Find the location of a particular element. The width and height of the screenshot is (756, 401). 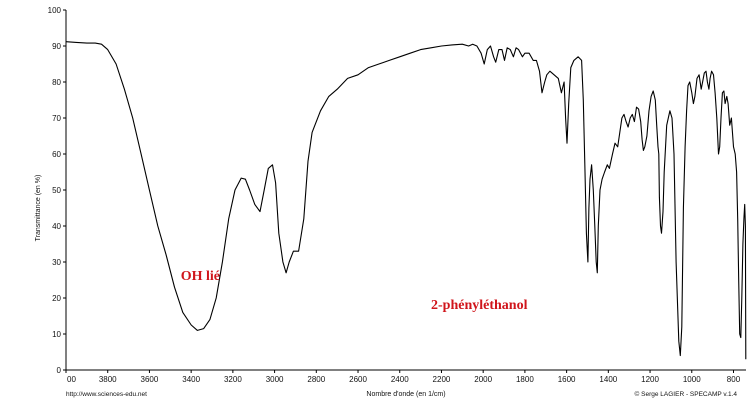

x-tick-label: 1000 is located at coordinates (692, 379).